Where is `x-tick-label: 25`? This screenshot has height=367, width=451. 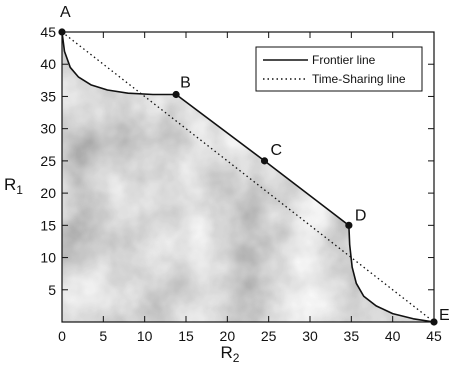
x-tick-label: 25 is located at coordinates (269, 336).